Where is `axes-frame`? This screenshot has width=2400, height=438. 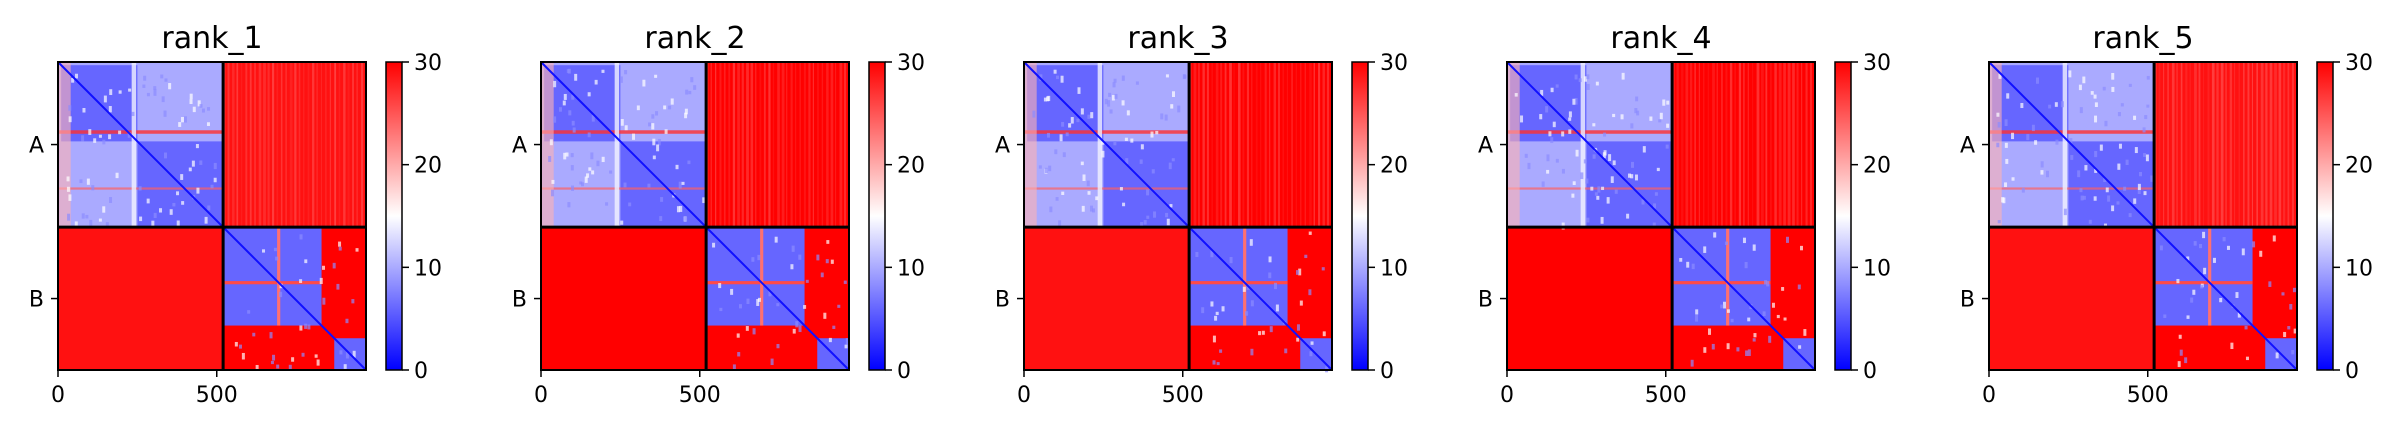
axes-frame is located at coordinates (212, 216).